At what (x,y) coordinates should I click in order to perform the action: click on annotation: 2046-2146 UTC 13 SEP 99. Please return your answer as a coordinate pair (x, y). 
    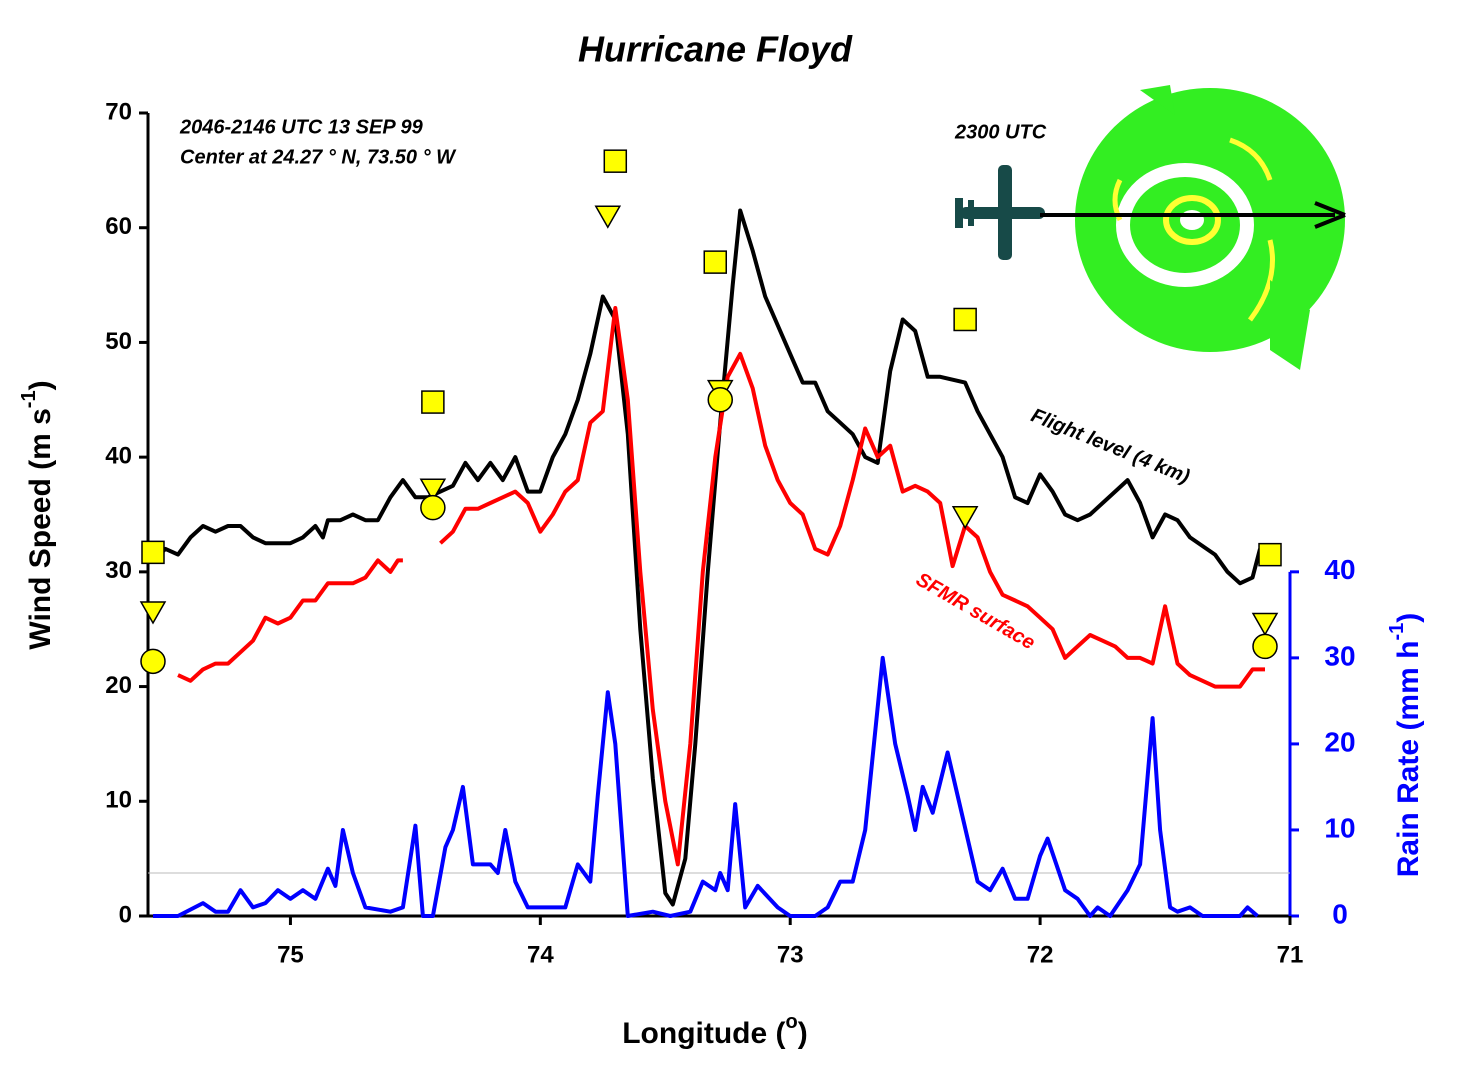
    Looking at the image, I should click on (301, 127).